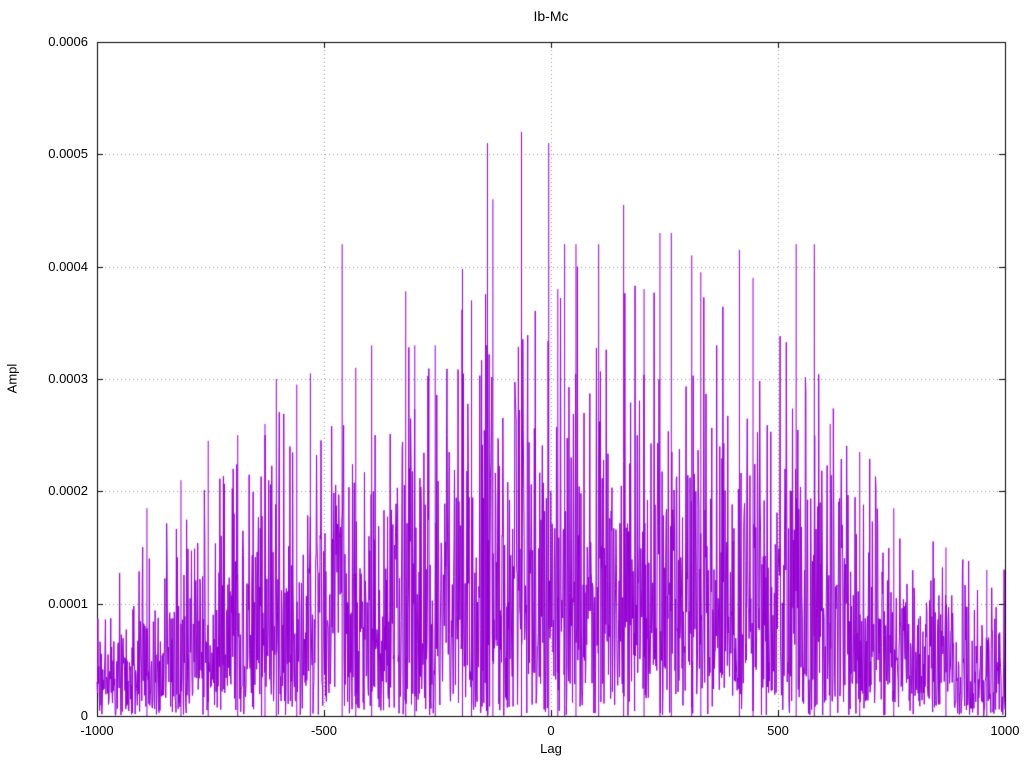 The image size is (1024, 768). What do you see at coordinates (68, 41) in the screenshot?
I see `y-tick-label: 0.0006` at bounding box center [68, 41].